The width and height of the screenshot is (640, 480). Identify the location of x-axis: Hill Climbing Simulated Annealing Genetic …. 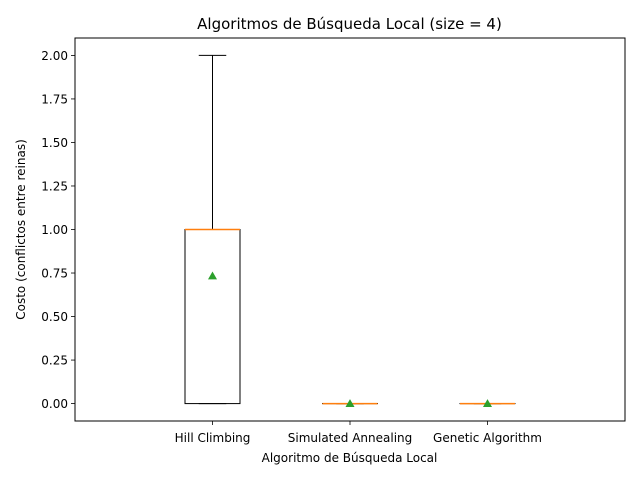
(358, 433).